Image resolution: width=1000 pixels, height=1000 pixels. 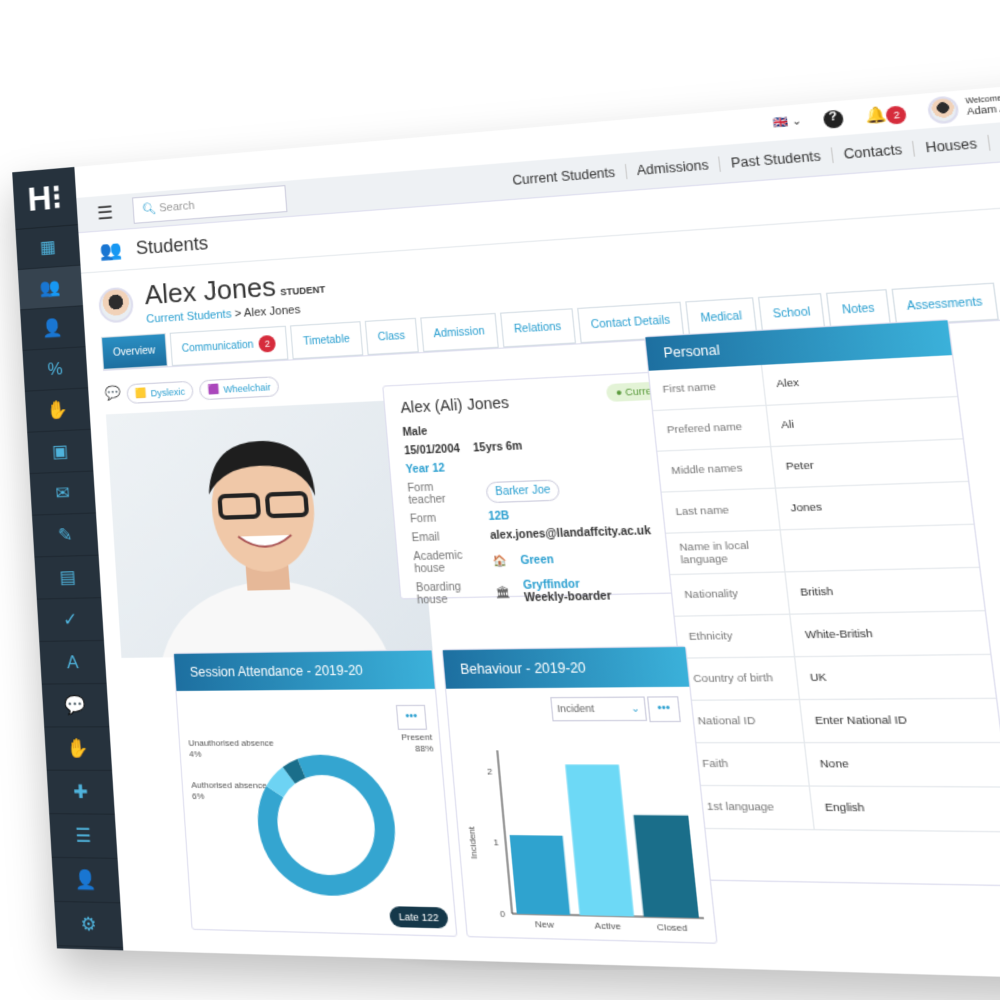 I want to click on field-label: Faith, so click(x=748, y=764).